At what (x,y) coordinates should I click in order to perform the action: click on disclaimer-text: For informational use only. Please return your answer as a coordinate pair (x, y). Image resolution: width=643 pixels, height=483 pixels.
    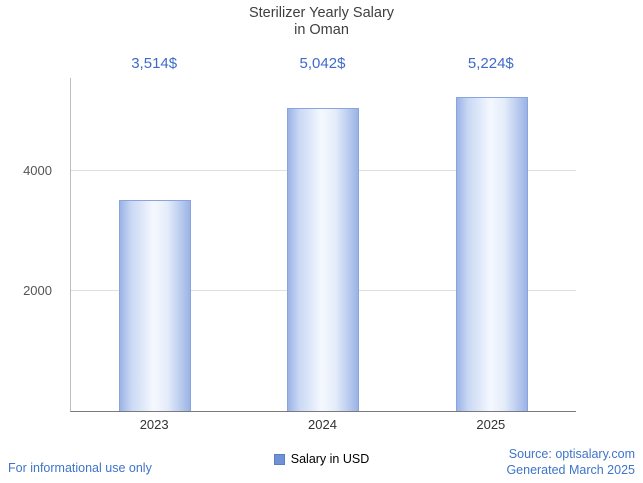
    Looking at the image, I should click on (80, 468).